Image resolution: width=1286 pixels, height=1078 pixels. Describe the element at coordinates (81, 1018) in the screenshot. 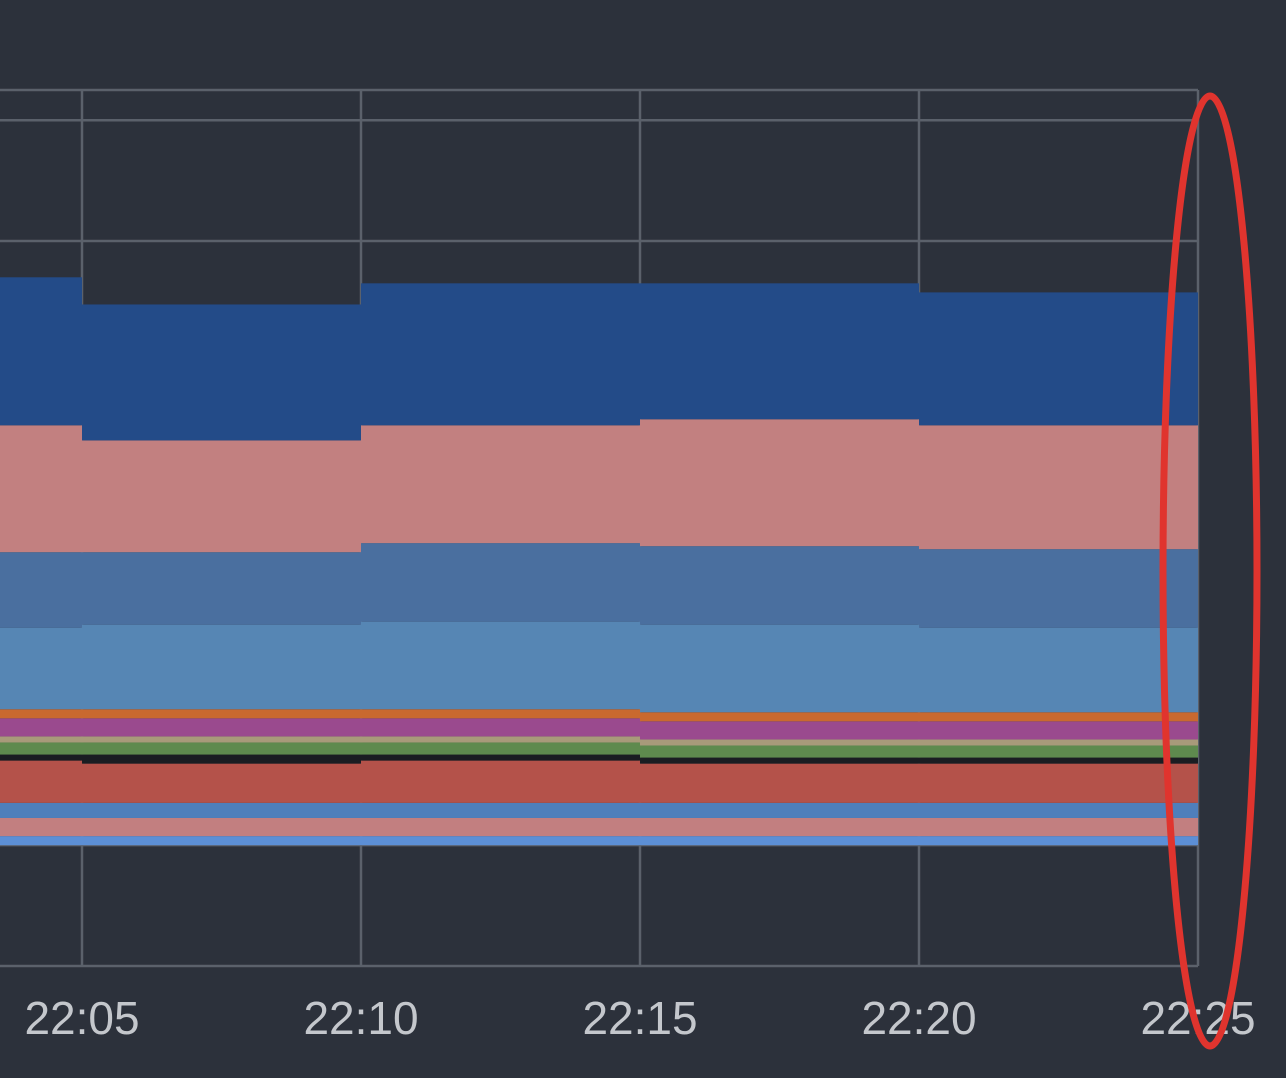

I see `x-tick-label: 22:05` at that location.